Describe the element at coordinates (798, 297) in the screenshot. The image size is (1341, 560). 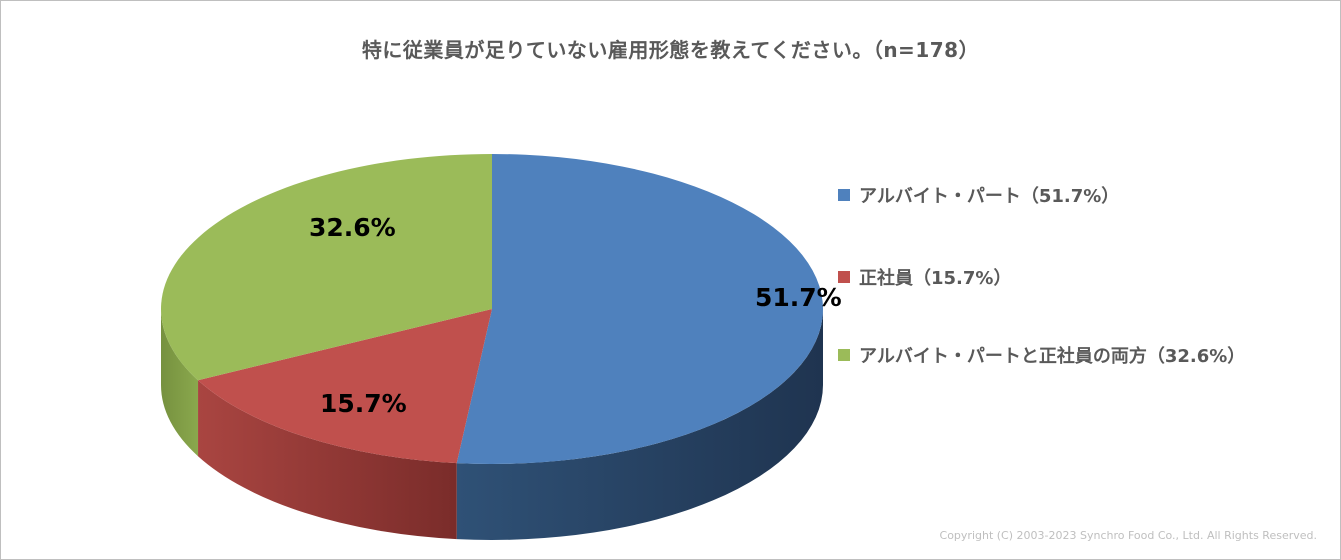
I see `data-label-part-time: 51.7%` at that location.